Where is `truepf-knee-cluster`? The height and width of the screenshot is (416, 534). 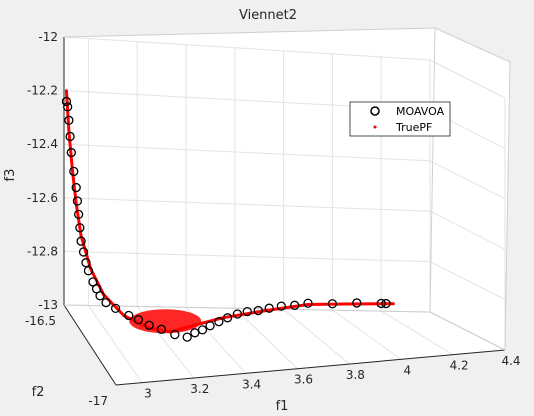 truepf-knee-cluster is located at coordinates (165, 321).